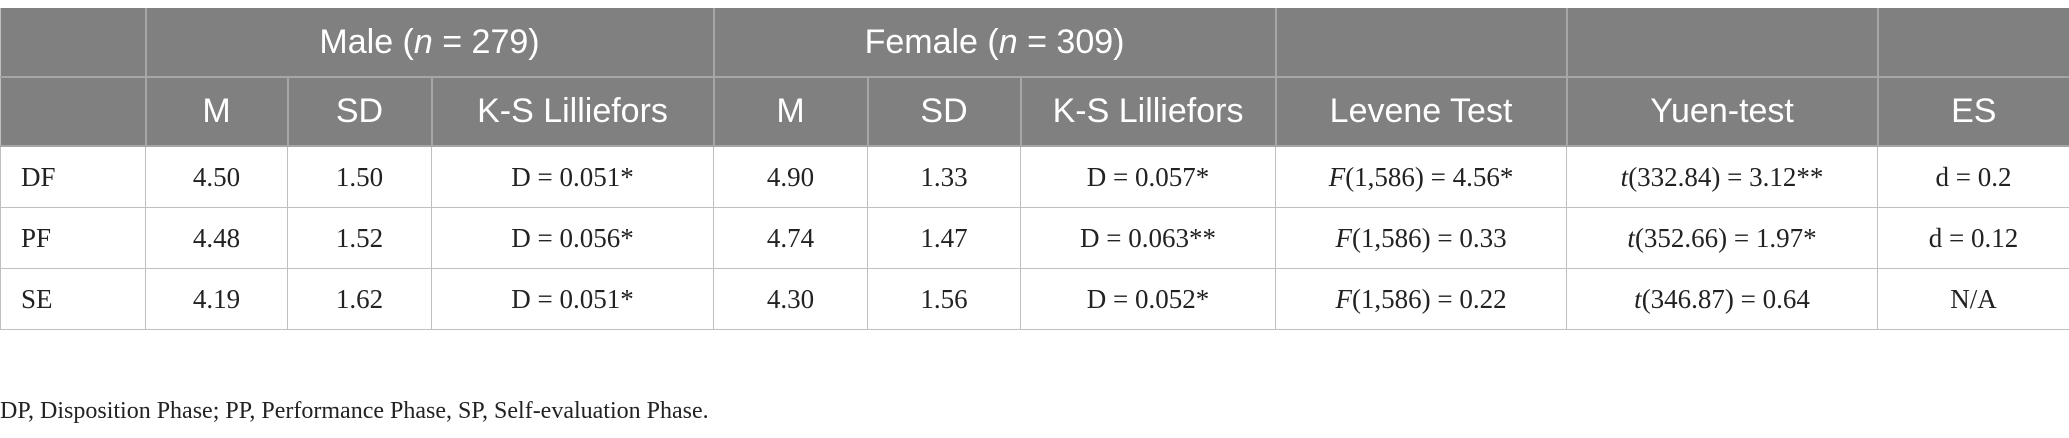 The height and width of the screenshot is (438, 2069). Describe the element at coordinates (1148, 299) in the screenshot. I see `cell-female-ks: D = 0.052*` at that location.